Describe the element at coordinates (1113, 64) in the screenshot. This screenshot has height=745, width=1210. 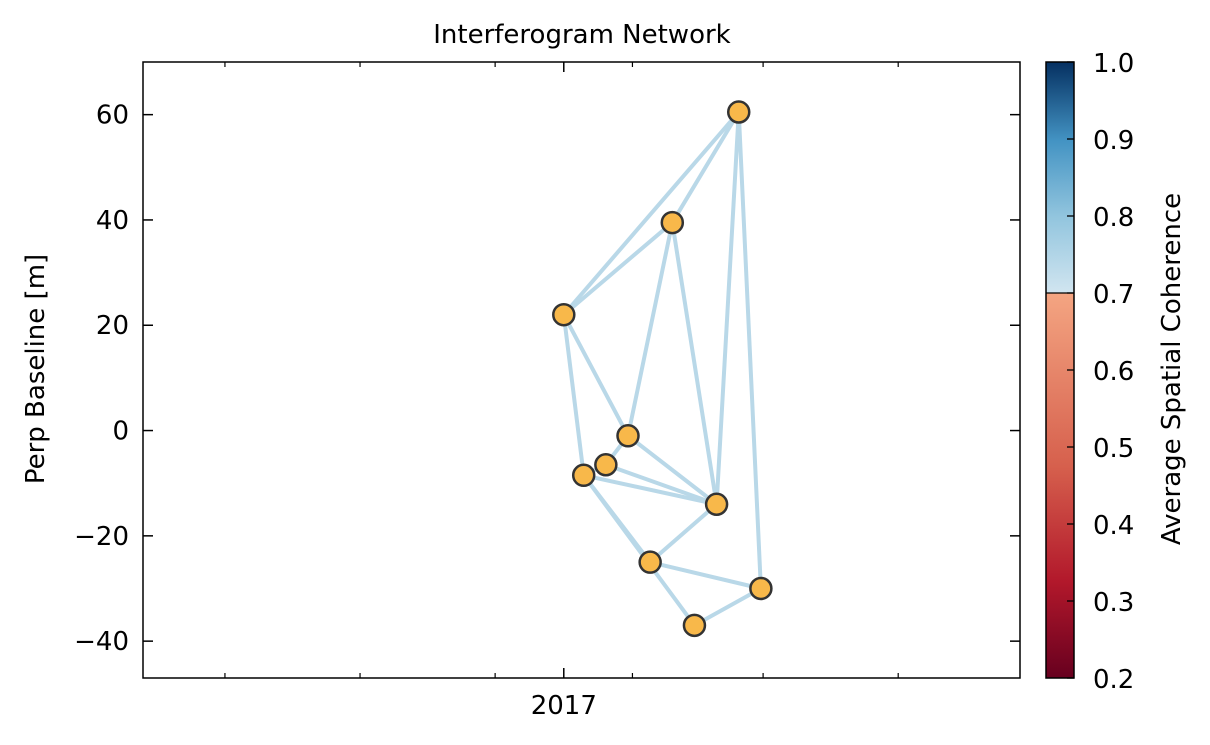
I see `colorbar-tick-label: 1.0` at that location.